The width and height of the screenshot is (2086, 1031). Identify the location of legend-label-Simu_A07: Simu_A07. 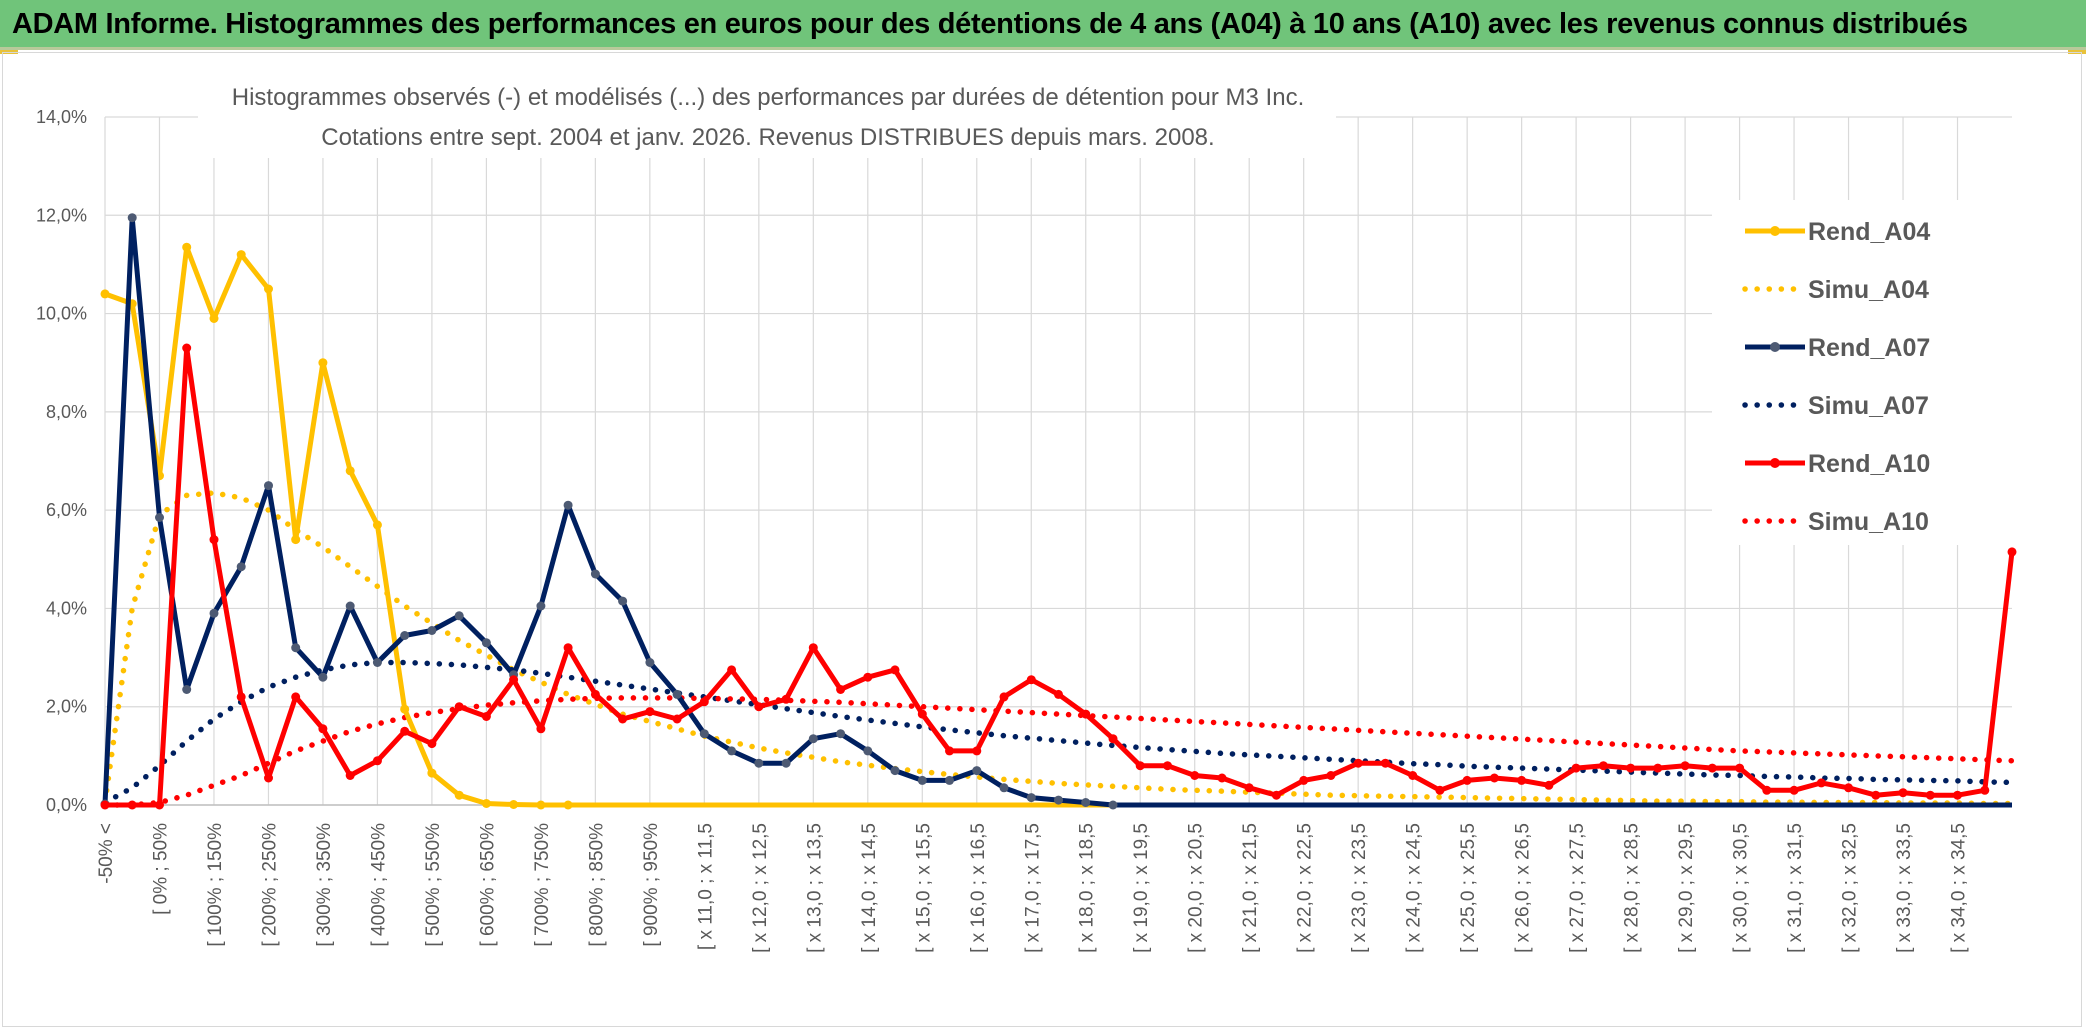
(1868, 406).